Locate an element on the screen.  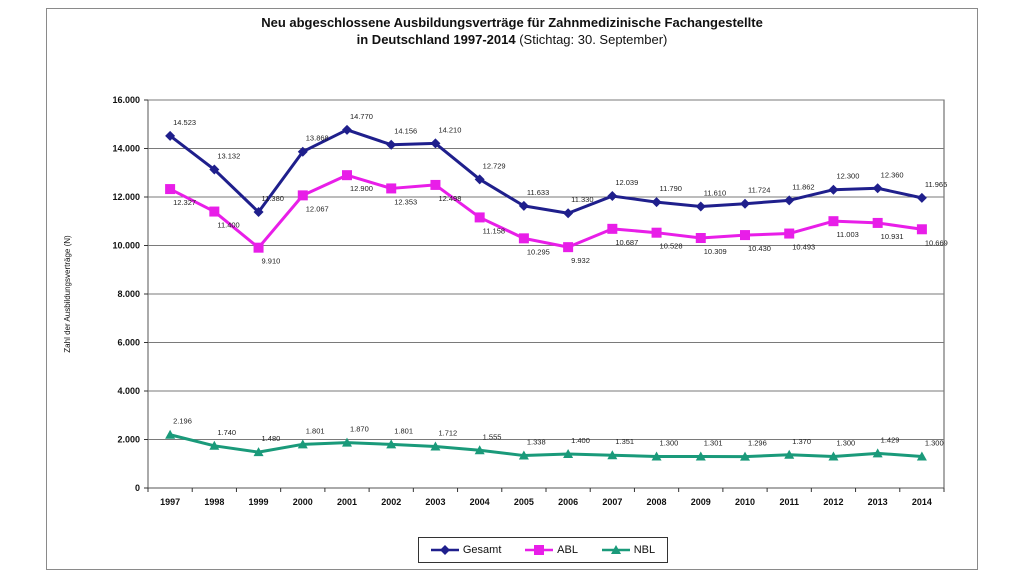
data-label-gesamt: 14.770 is located at coordinates (361, 116).